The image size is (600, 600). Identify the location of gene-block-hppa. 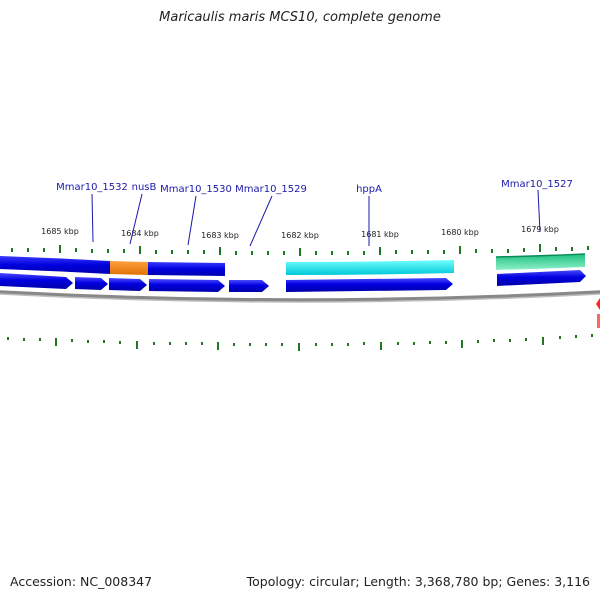
(370, 267).